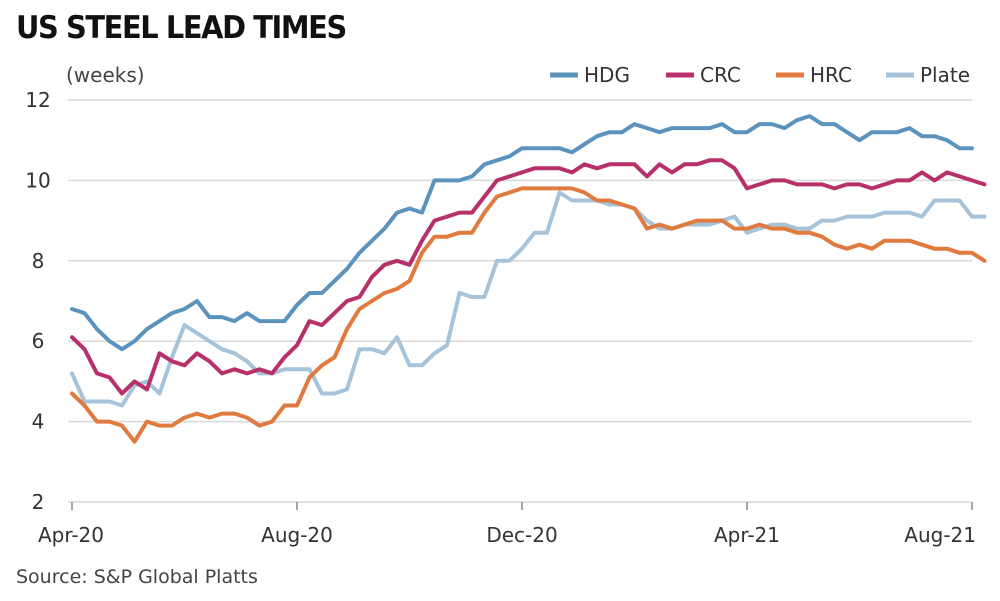 This screenshot has height=601, width=1000. Describe the element at coordinates (760, 75) in the screenshot. I see `legend: HDG CRC HRC Plate` at that location.